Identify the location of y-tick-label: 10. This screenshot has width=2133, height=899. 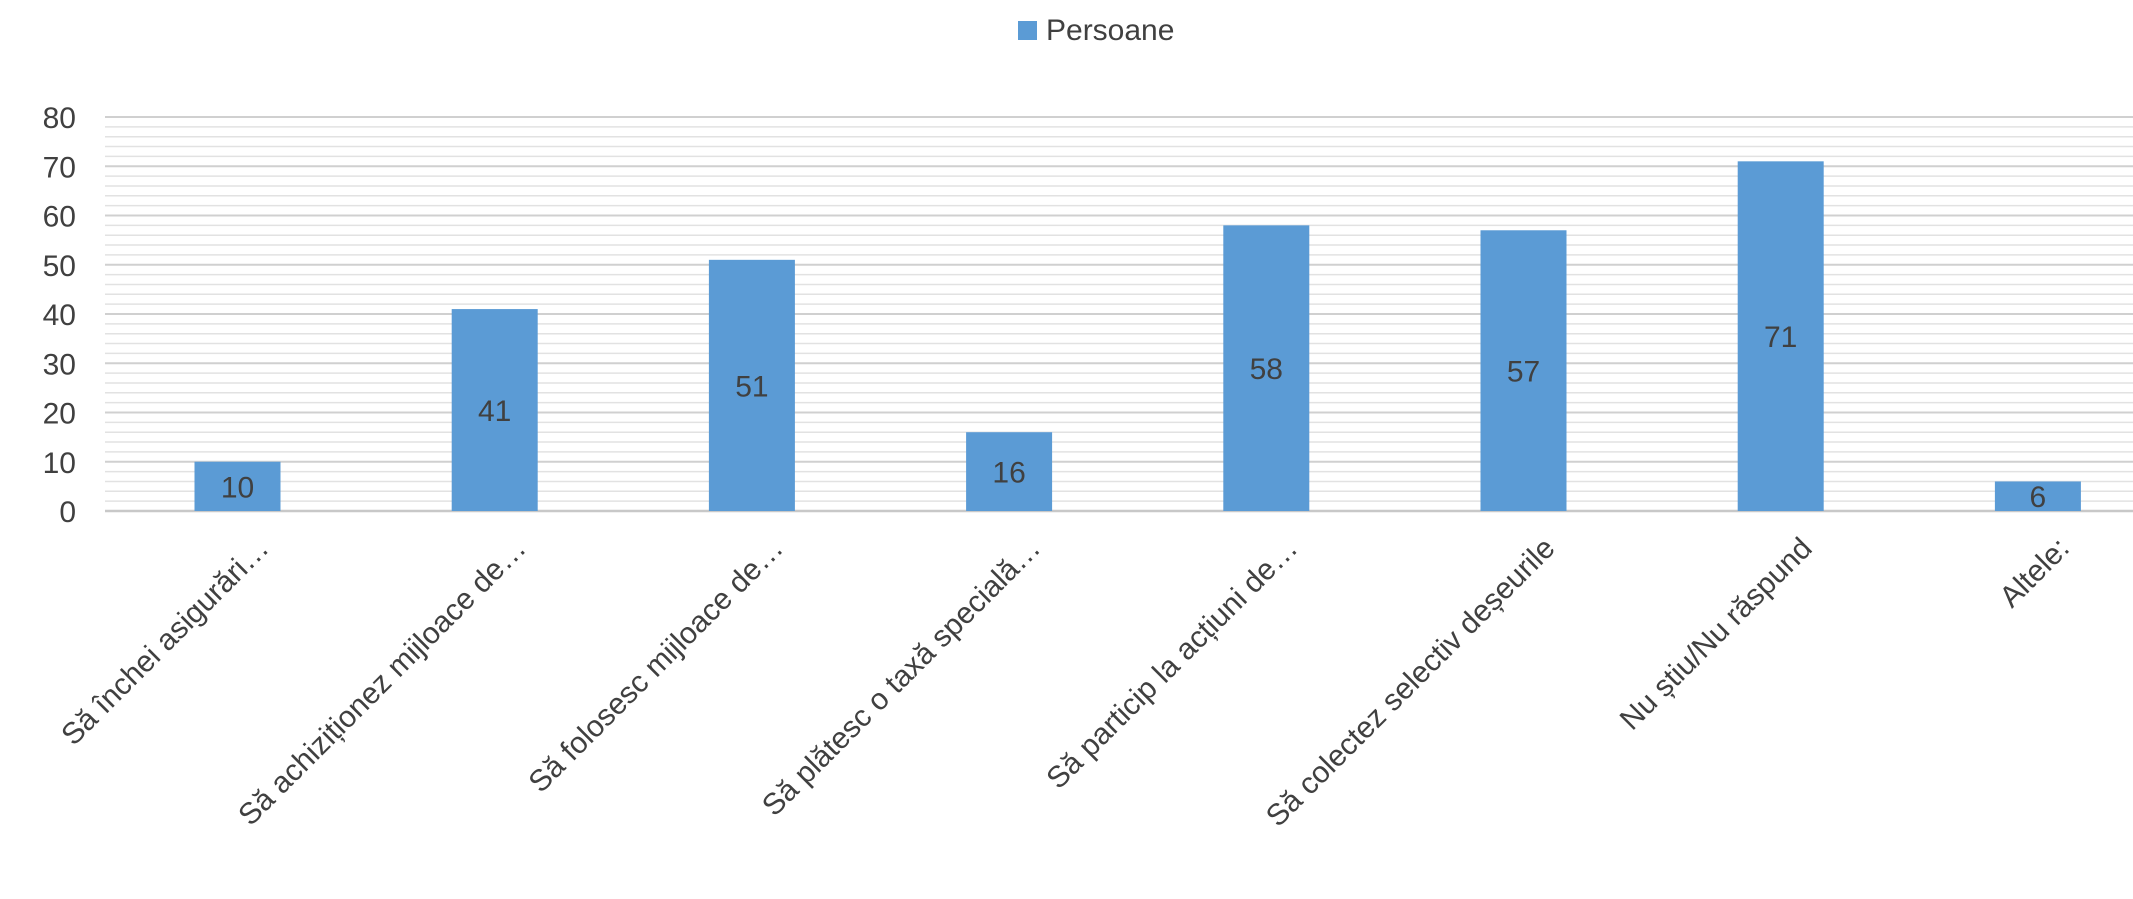
(59, 463).